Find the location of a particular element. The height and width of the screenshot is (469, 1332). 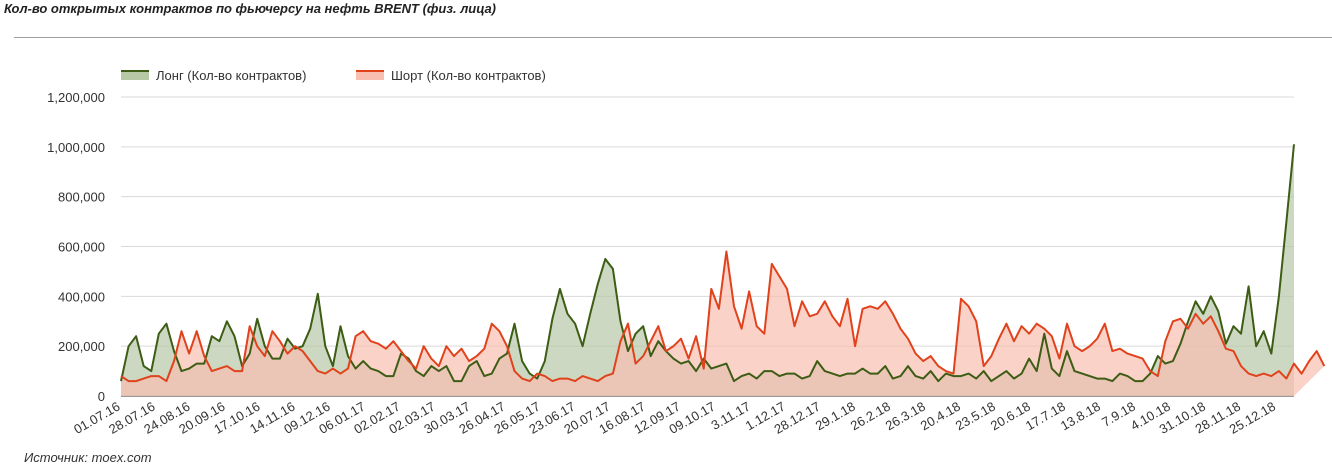

y-tick-label: 1,000,000 is located at coordinates (76, 147).